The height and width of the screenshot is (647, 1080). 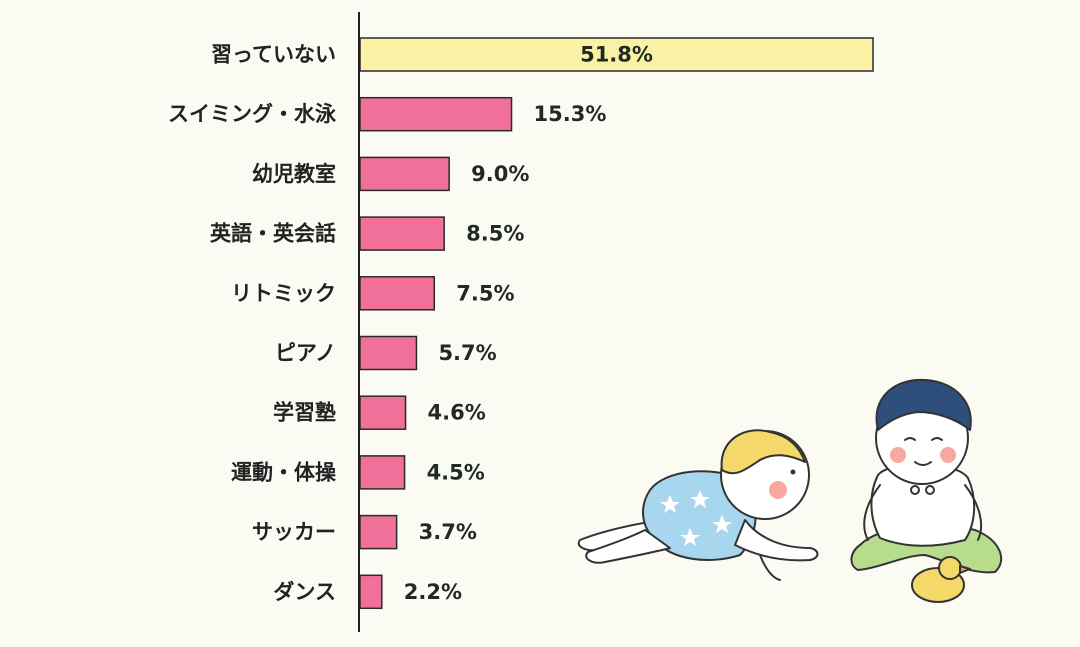 I want to click on category-label: ピアノ, so click(x=305, y=353).